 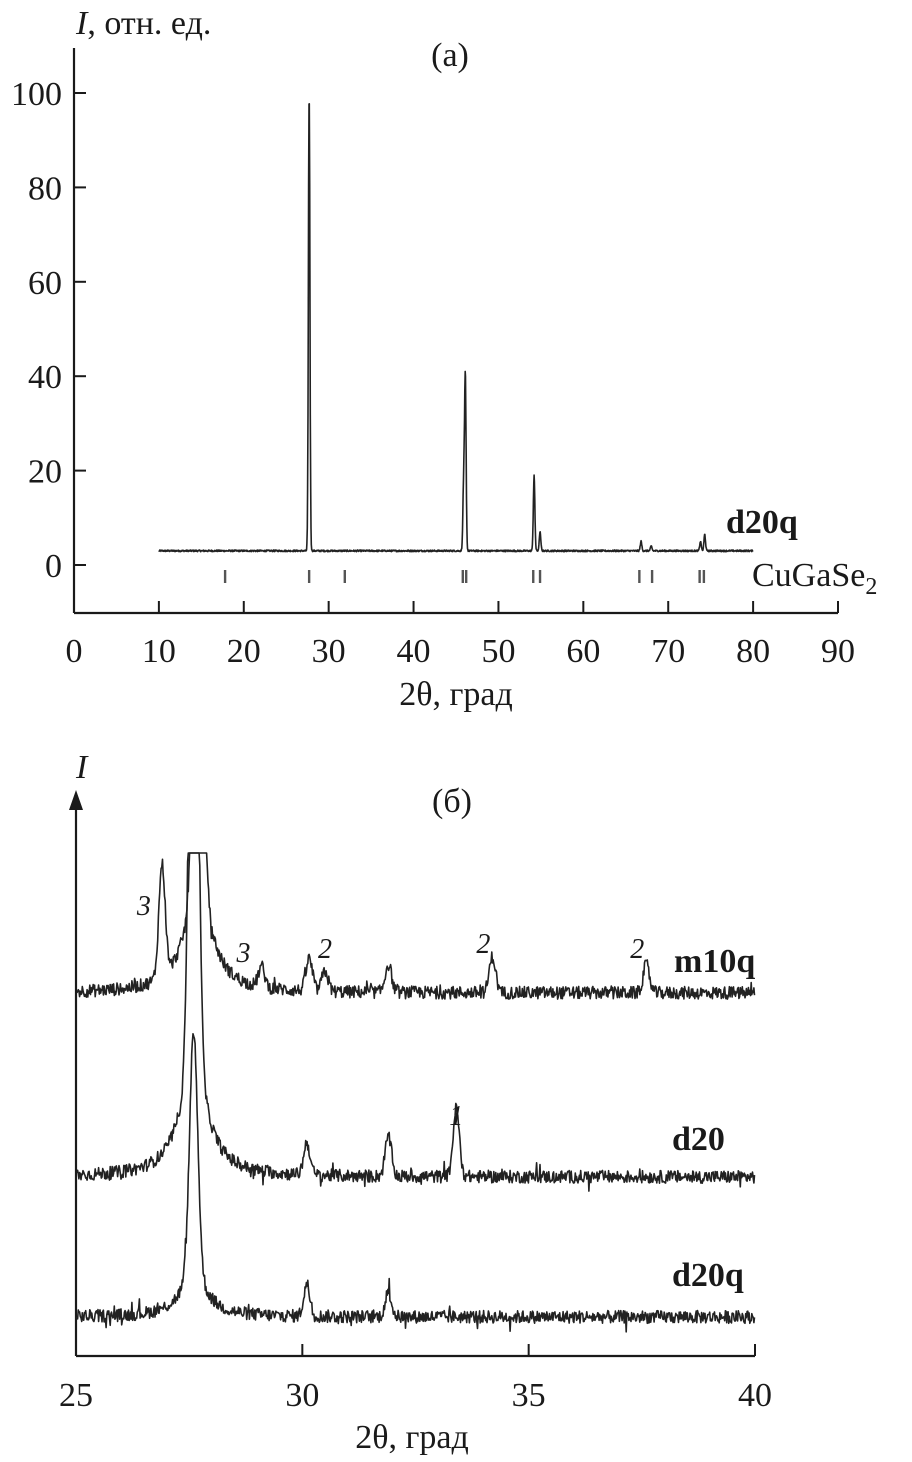 What do you see at coordinates (45, 377) in the screenshot?
I see `panel-a-y-tick-label: 40` at bounding box center [45, 377].